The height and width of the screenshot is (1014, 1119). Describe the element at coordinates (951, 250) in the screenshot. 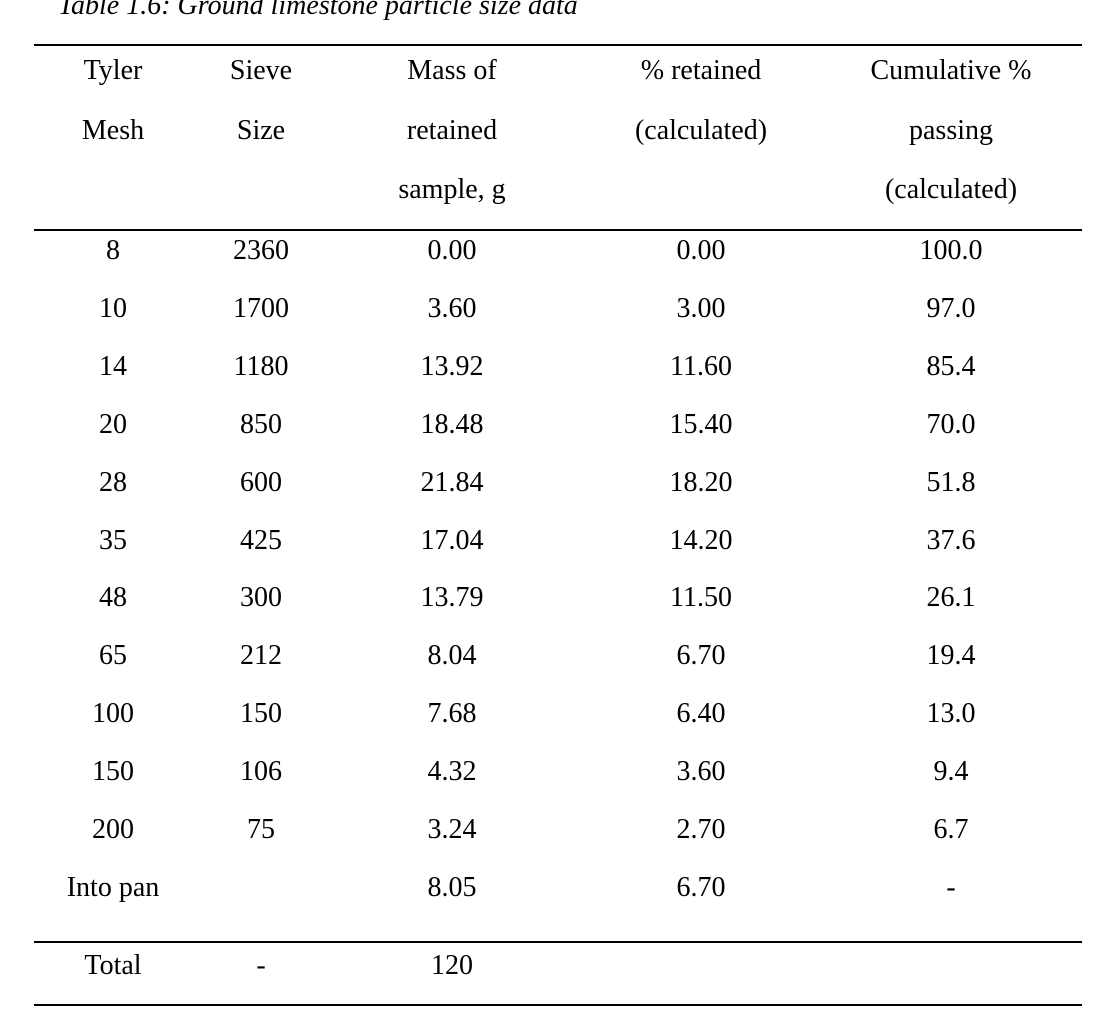

I see `table-cell: 100.0` at that location.